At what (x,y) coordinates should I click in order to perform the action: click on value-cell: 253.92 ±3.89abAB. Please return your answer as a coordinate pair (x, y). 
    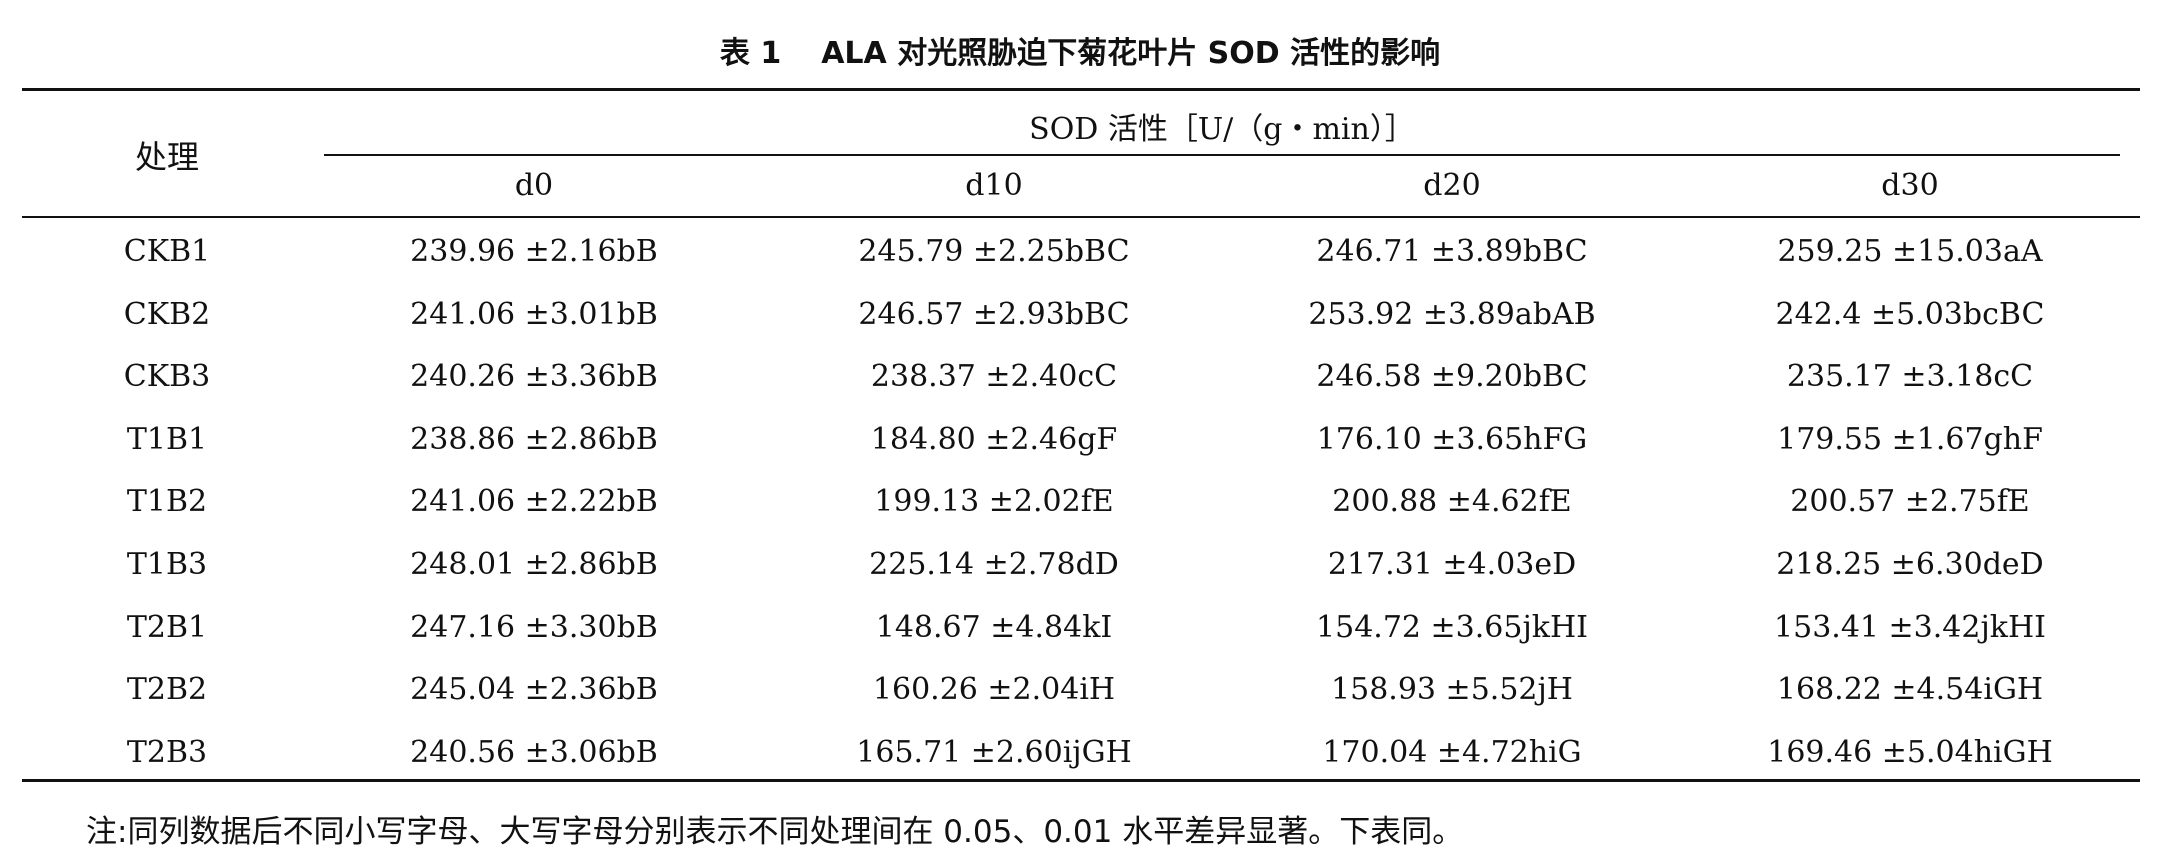
    Looking at the image, I should click on (1452, 314).